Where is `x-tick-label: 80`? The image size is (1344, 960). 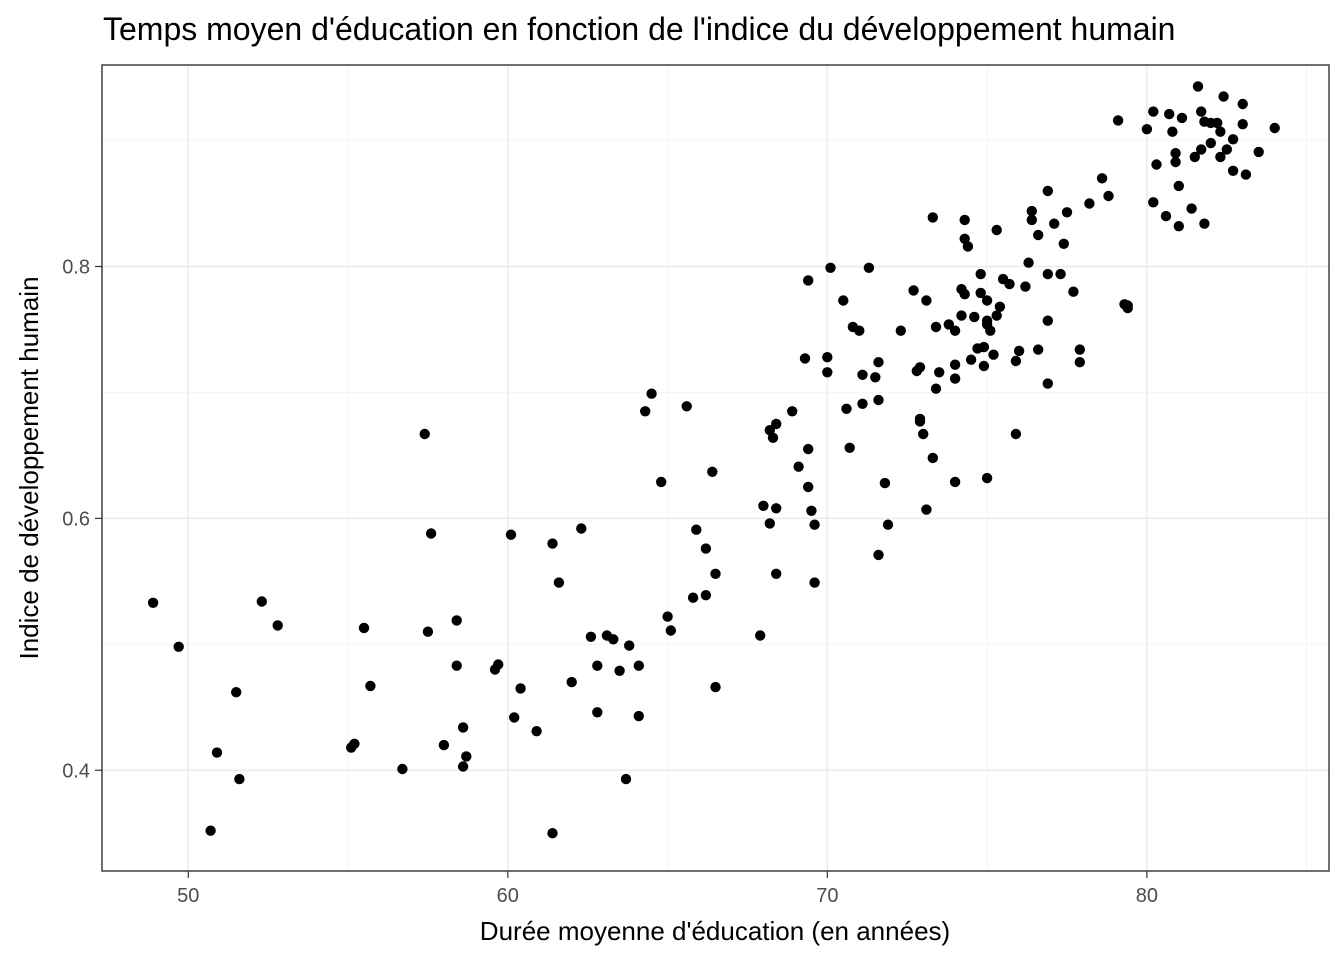 x-tick-label: 80 is located at coordinates (1147, 896).